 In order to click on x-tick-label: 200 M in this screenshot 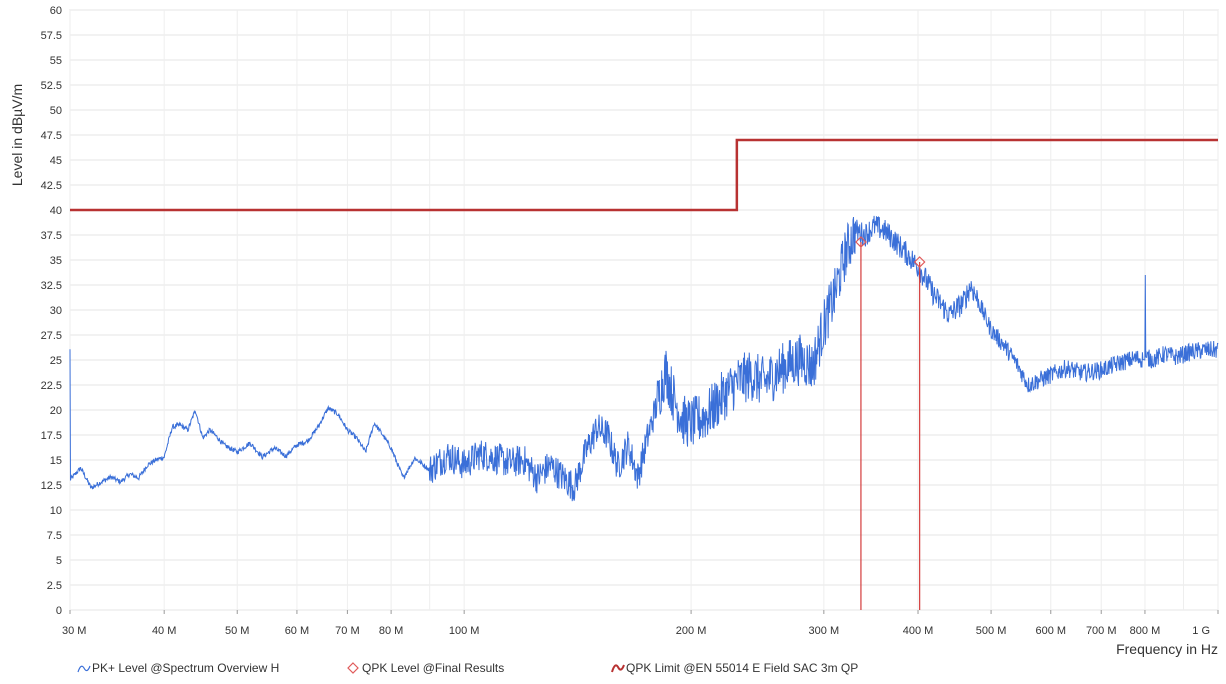, I will do `click(691, 631)`.